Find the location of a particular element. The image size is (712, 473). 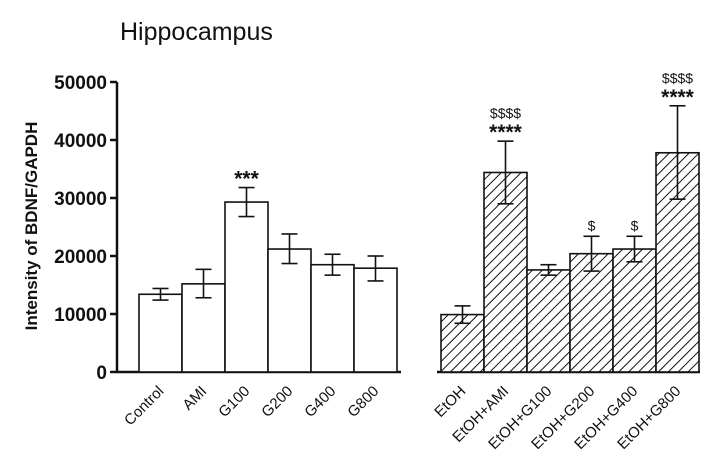

x-tick-label: G800 is located at coordinates (363, 402).